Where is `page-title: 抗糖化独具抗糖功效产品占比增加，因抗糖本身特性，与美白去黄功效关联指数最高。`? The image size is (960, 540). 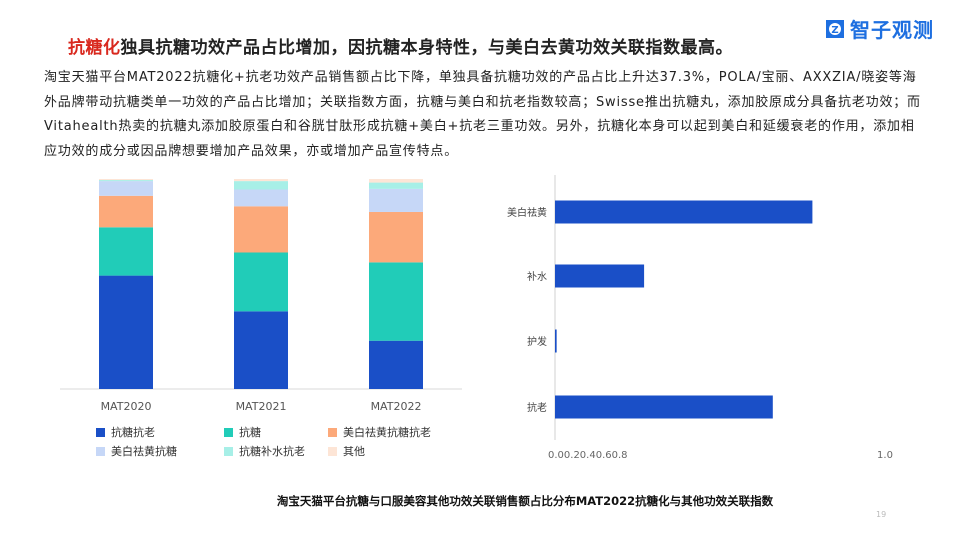 page-title: 抗糖化独具抗糖功效产品占比增加，因抗糖本身特性，与美白去黄功效关联指数最高。 is located at coordinates (400, 45).